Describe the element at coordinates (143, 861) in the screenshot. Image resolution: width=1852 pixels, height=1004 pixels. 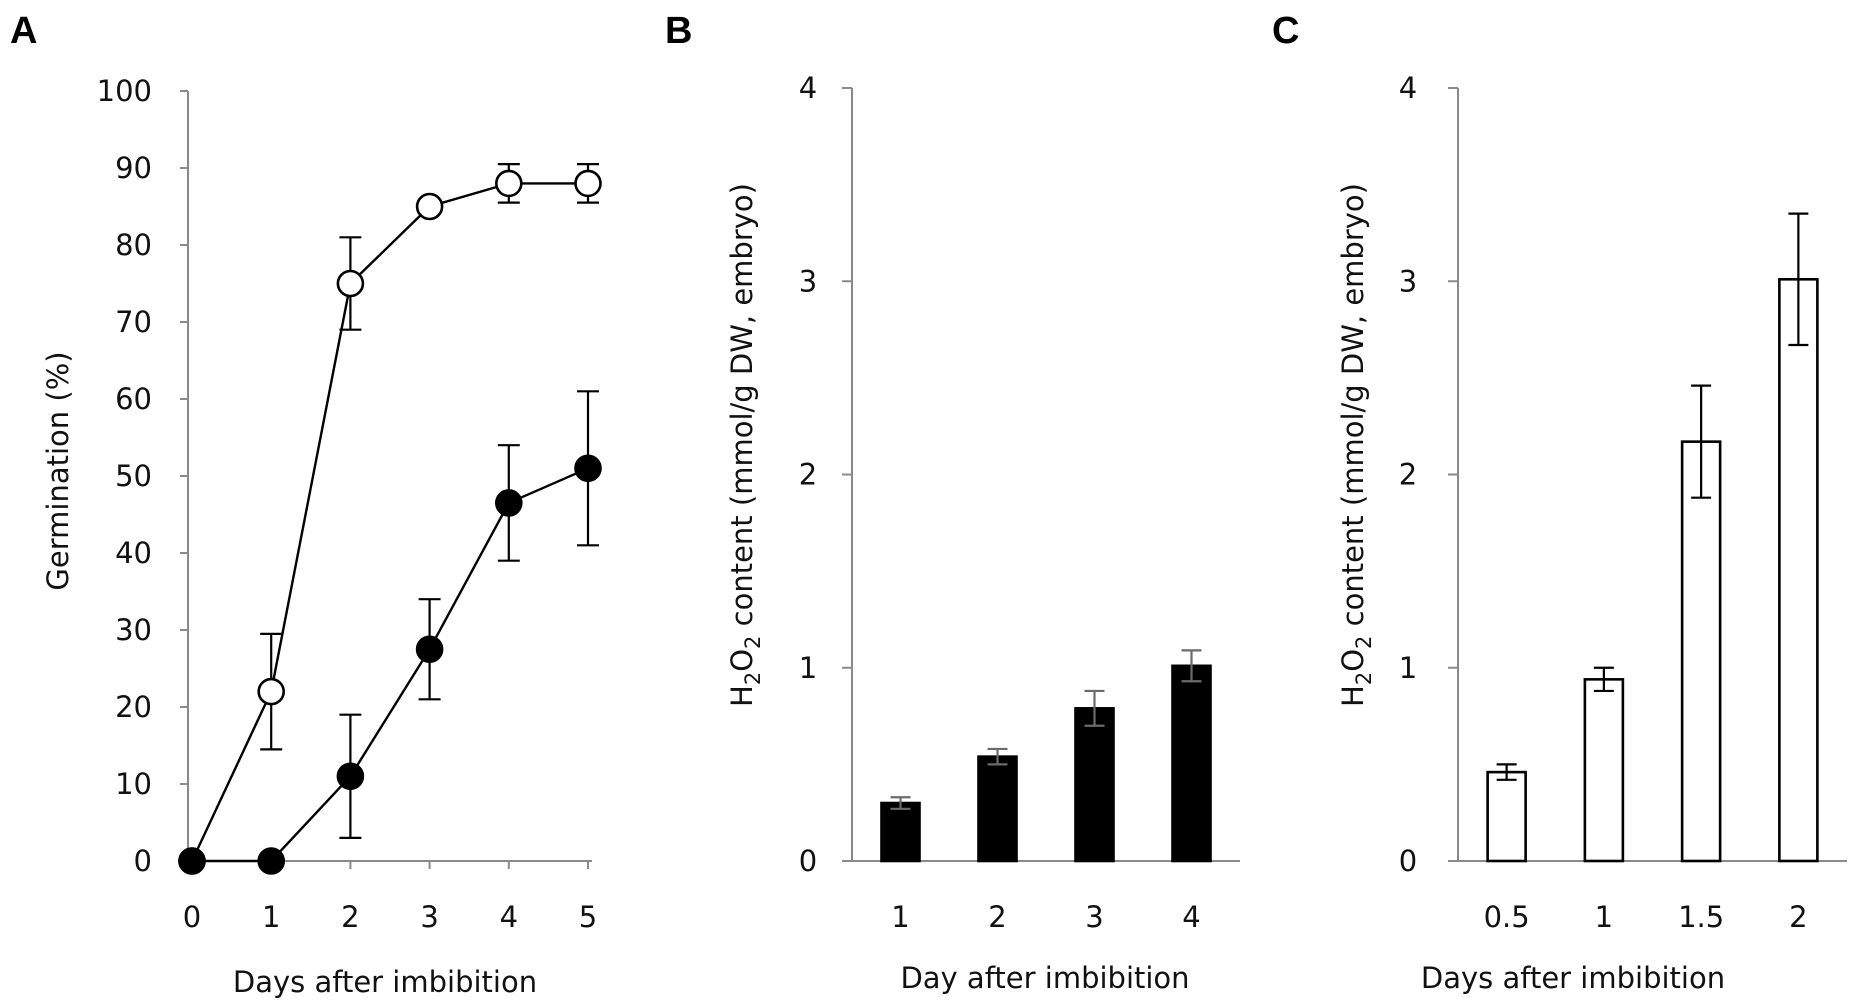
I see `panel-a-y-tick-label: 0` at that location.